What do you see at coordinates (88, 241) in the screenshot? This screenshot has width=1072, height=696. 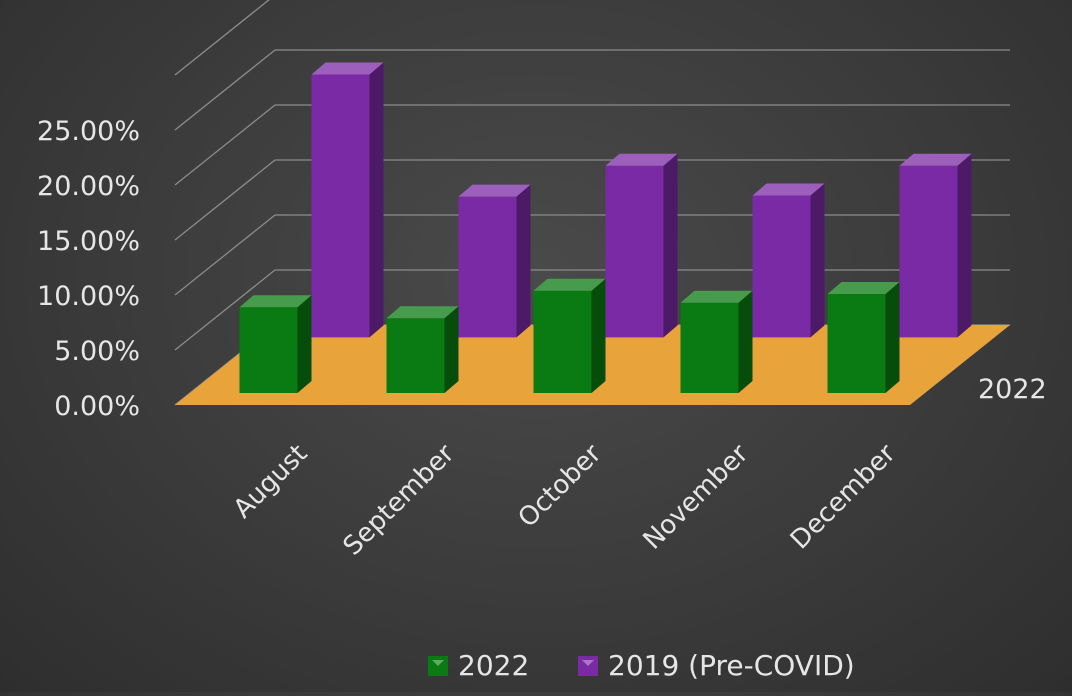 I see `y-tick-label: 15.00%` at bounding box center [88, 241].